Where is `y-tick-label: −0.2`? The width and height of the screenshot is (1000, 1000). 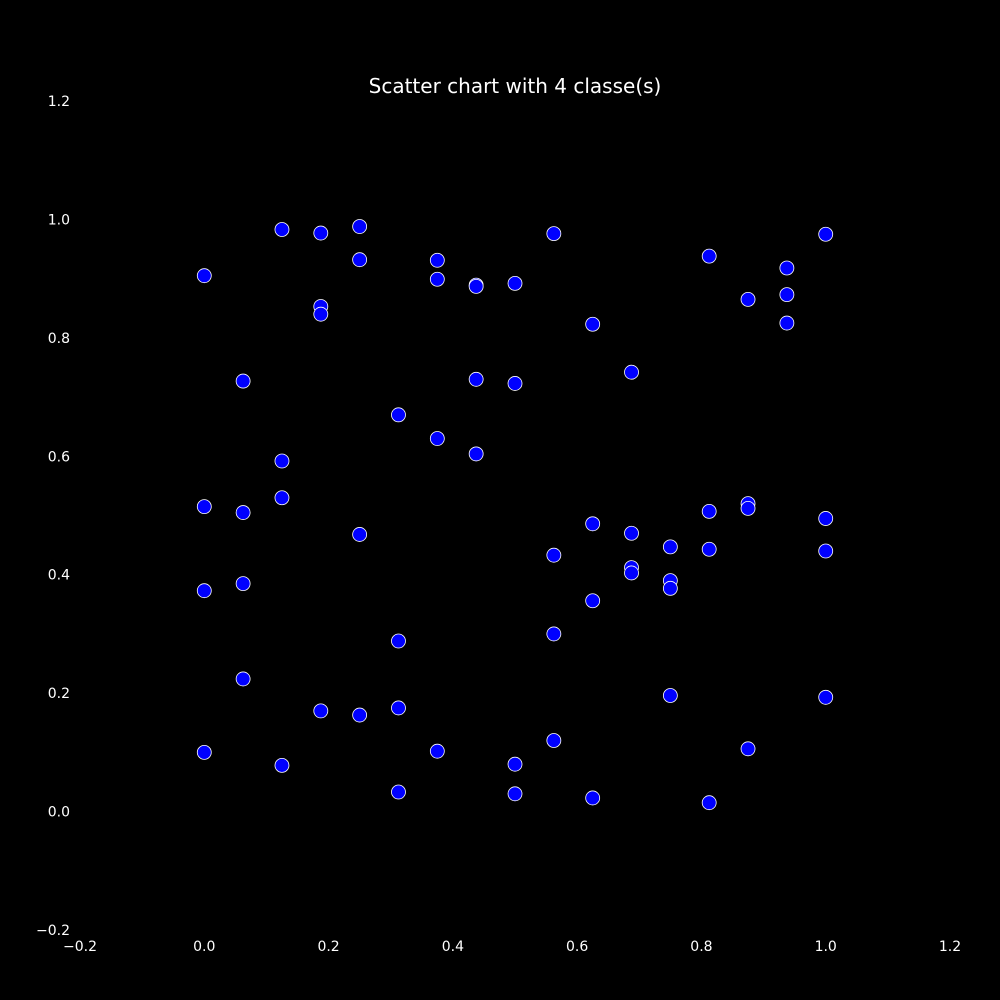 y-tick-label: −0.2 is located at coordinates (53, 931).